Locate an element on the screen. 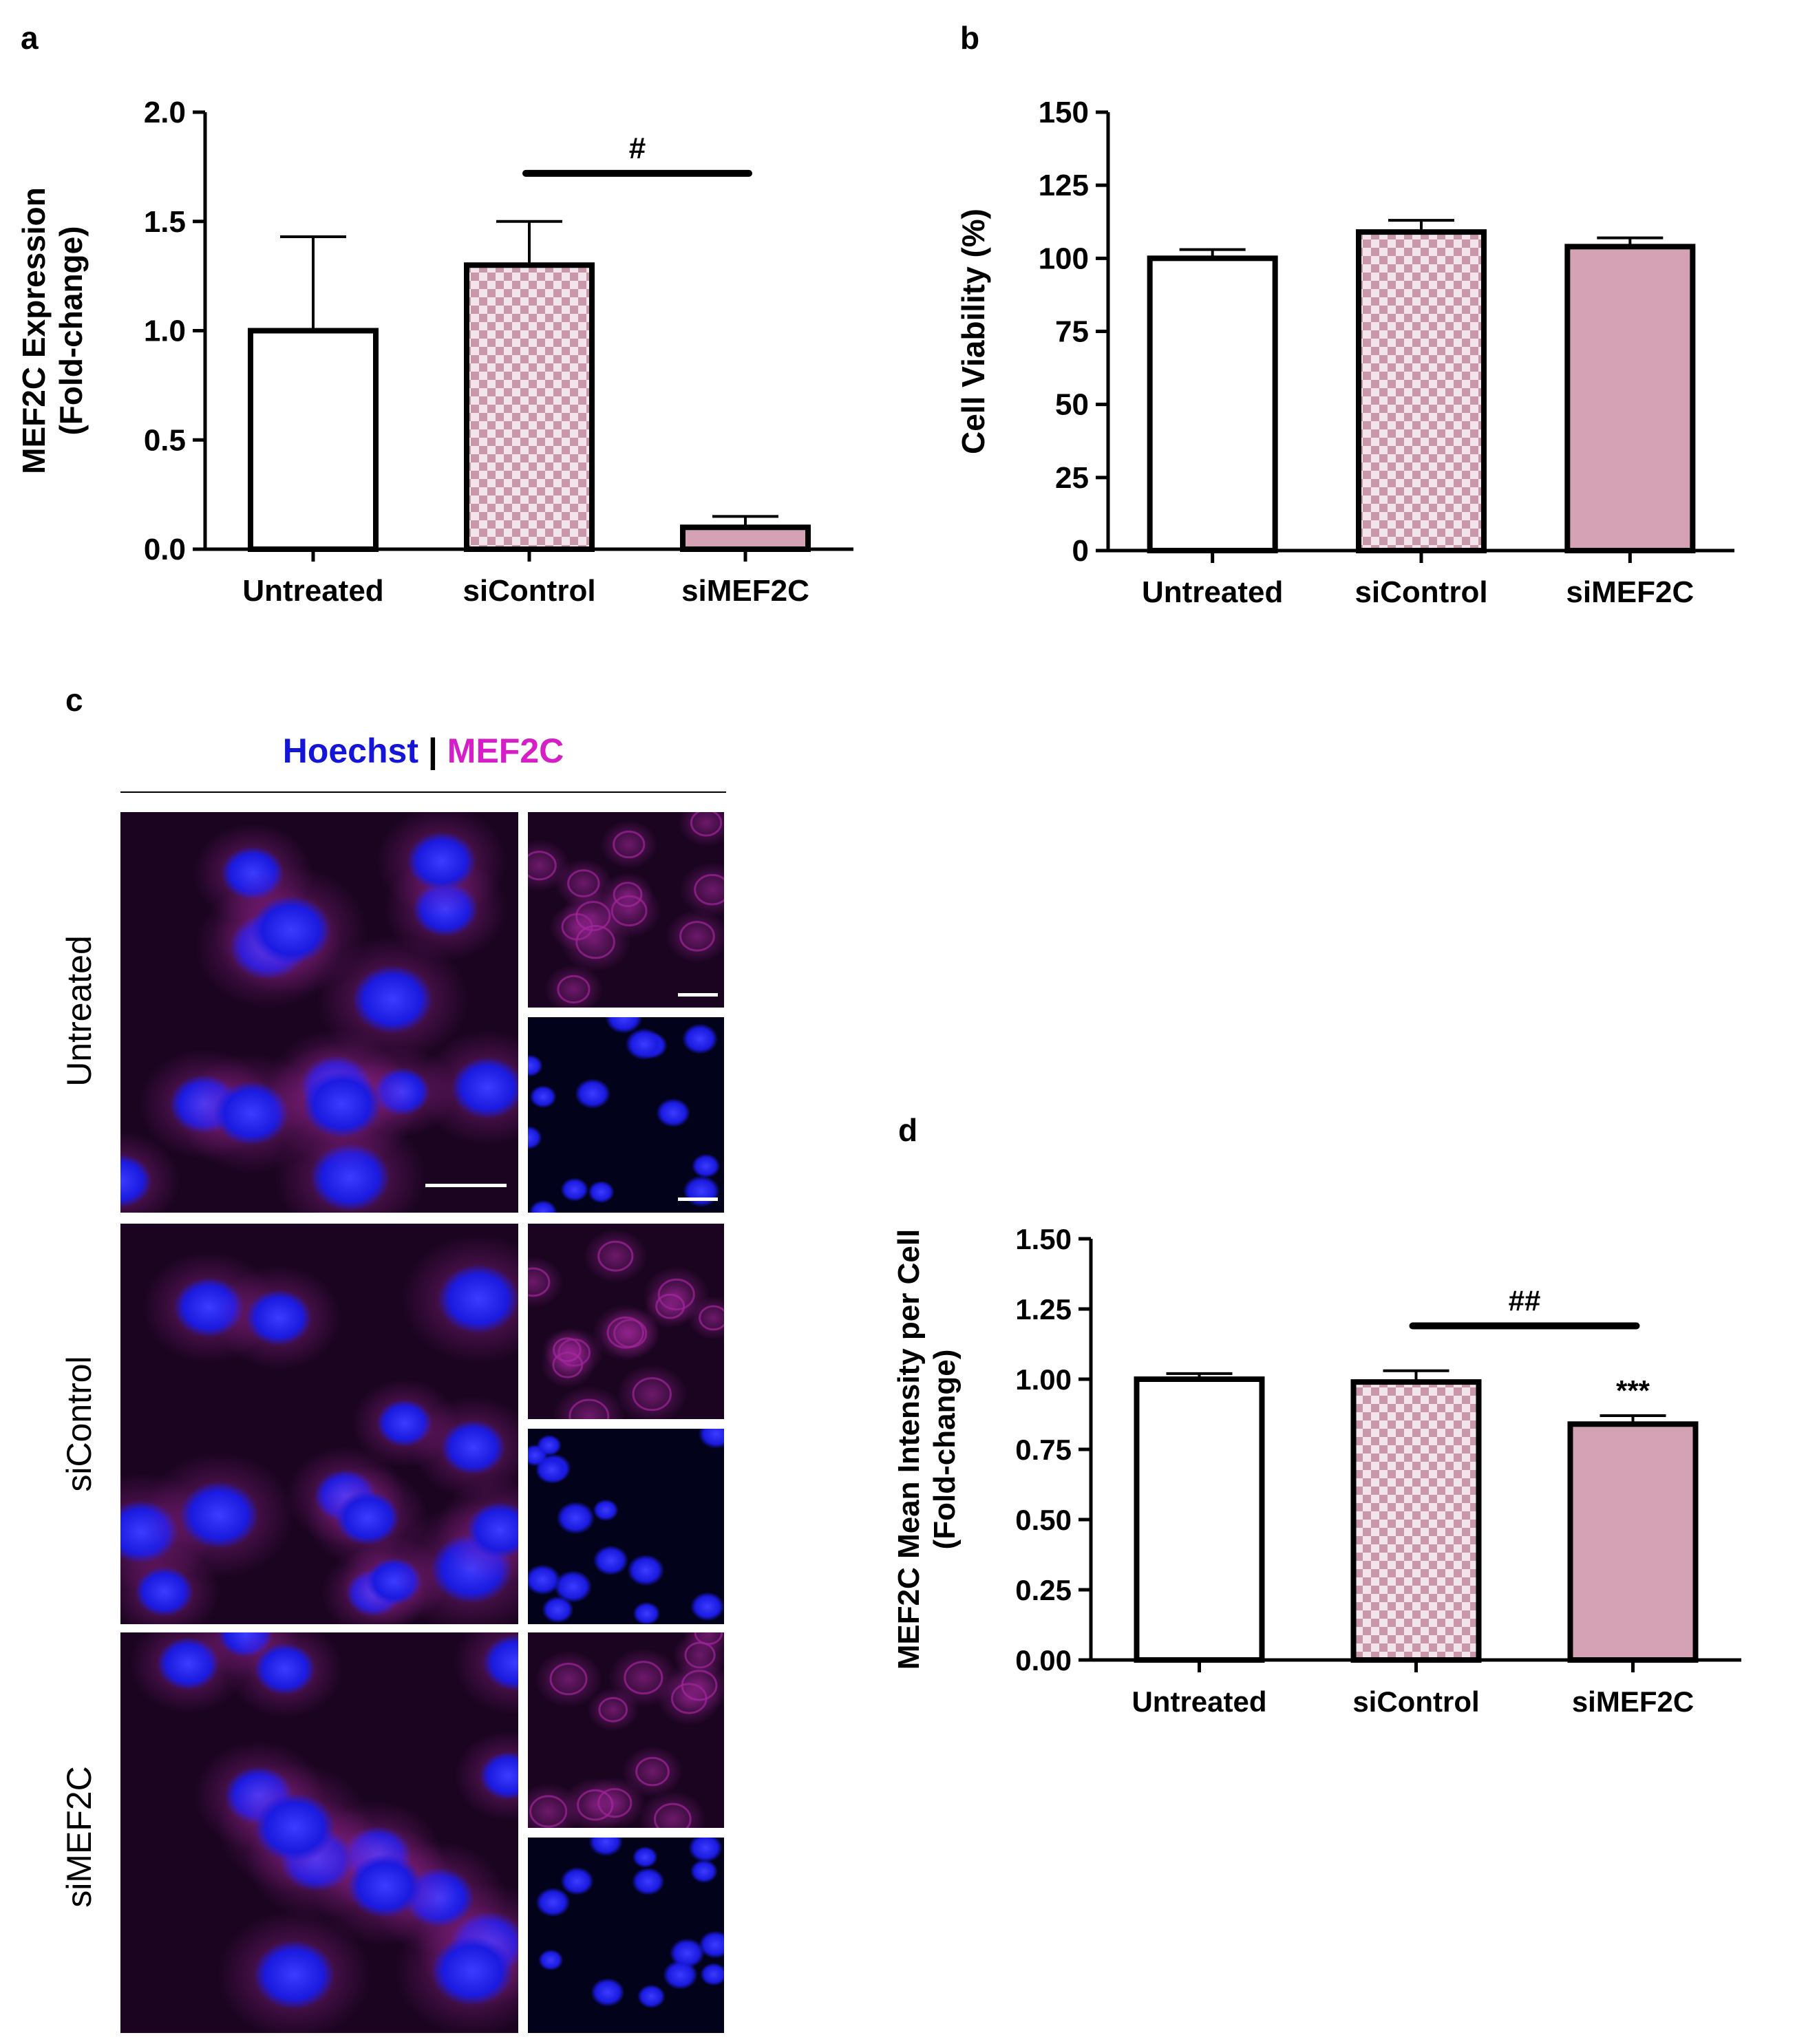 The height and width of the screenshot is (2044, 1806). panel-letter-a: a is located at coordinates (30, 38).